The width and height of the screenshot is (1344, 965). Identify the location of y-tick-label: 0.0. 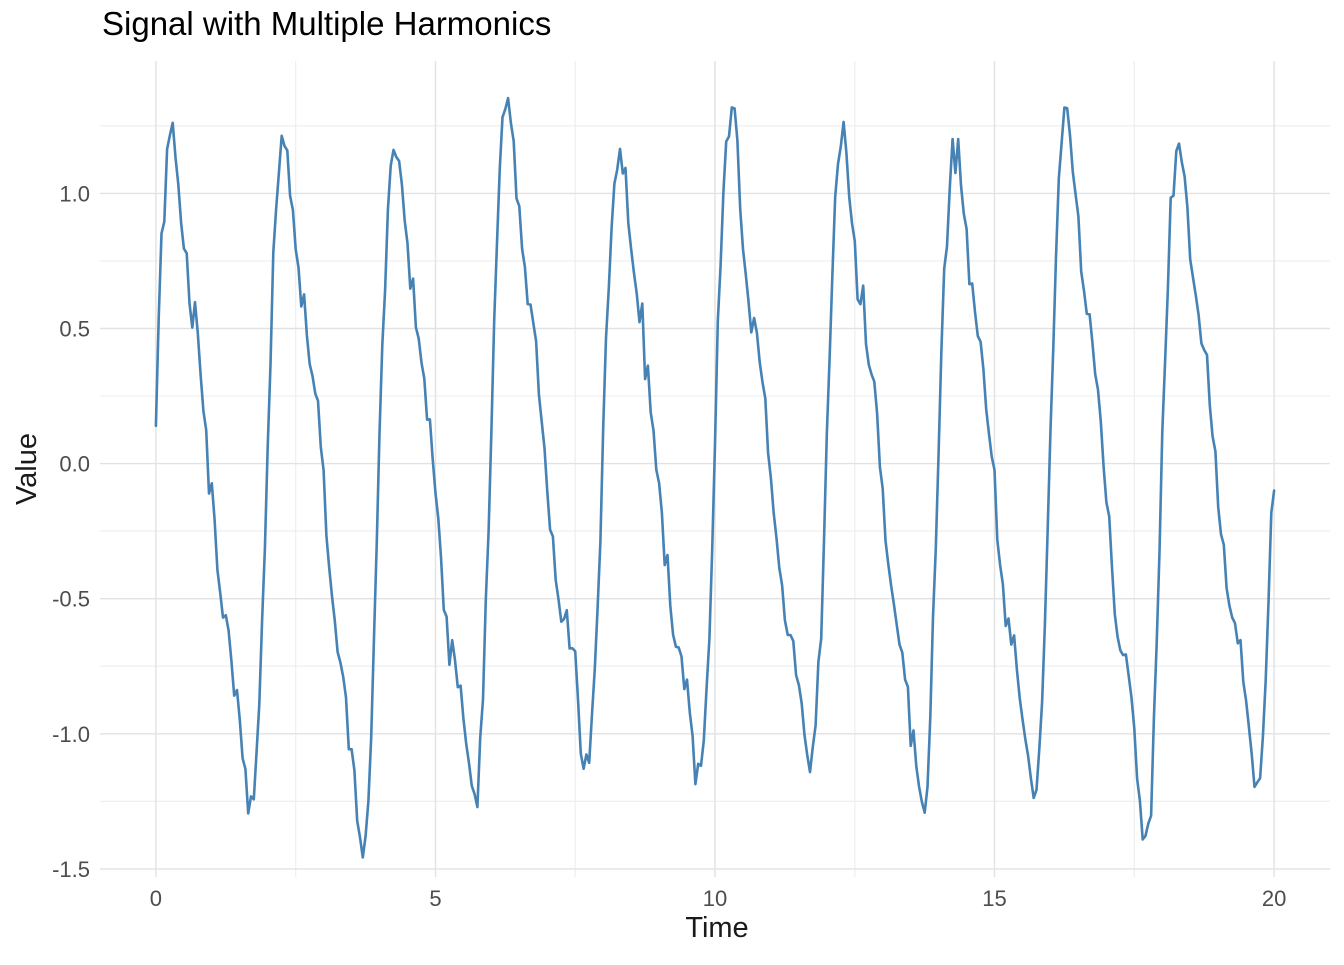
(74, 464).